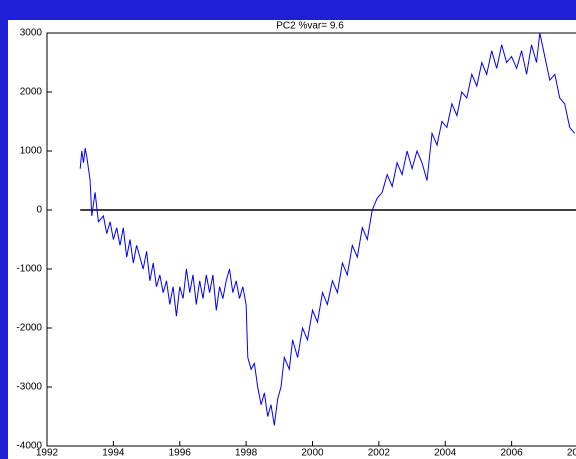  Describe the element at coordinates (571, 453) in the screenshot. I see `x-tick-label: 2008` at that location.